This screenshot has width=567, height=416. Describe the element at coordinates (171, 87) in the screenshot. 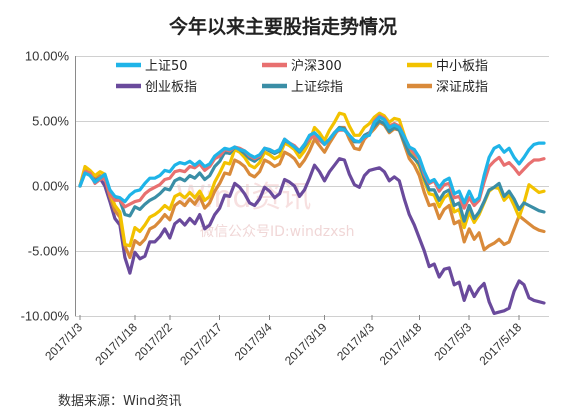

I see `legend-label: 创业板指` at that location.